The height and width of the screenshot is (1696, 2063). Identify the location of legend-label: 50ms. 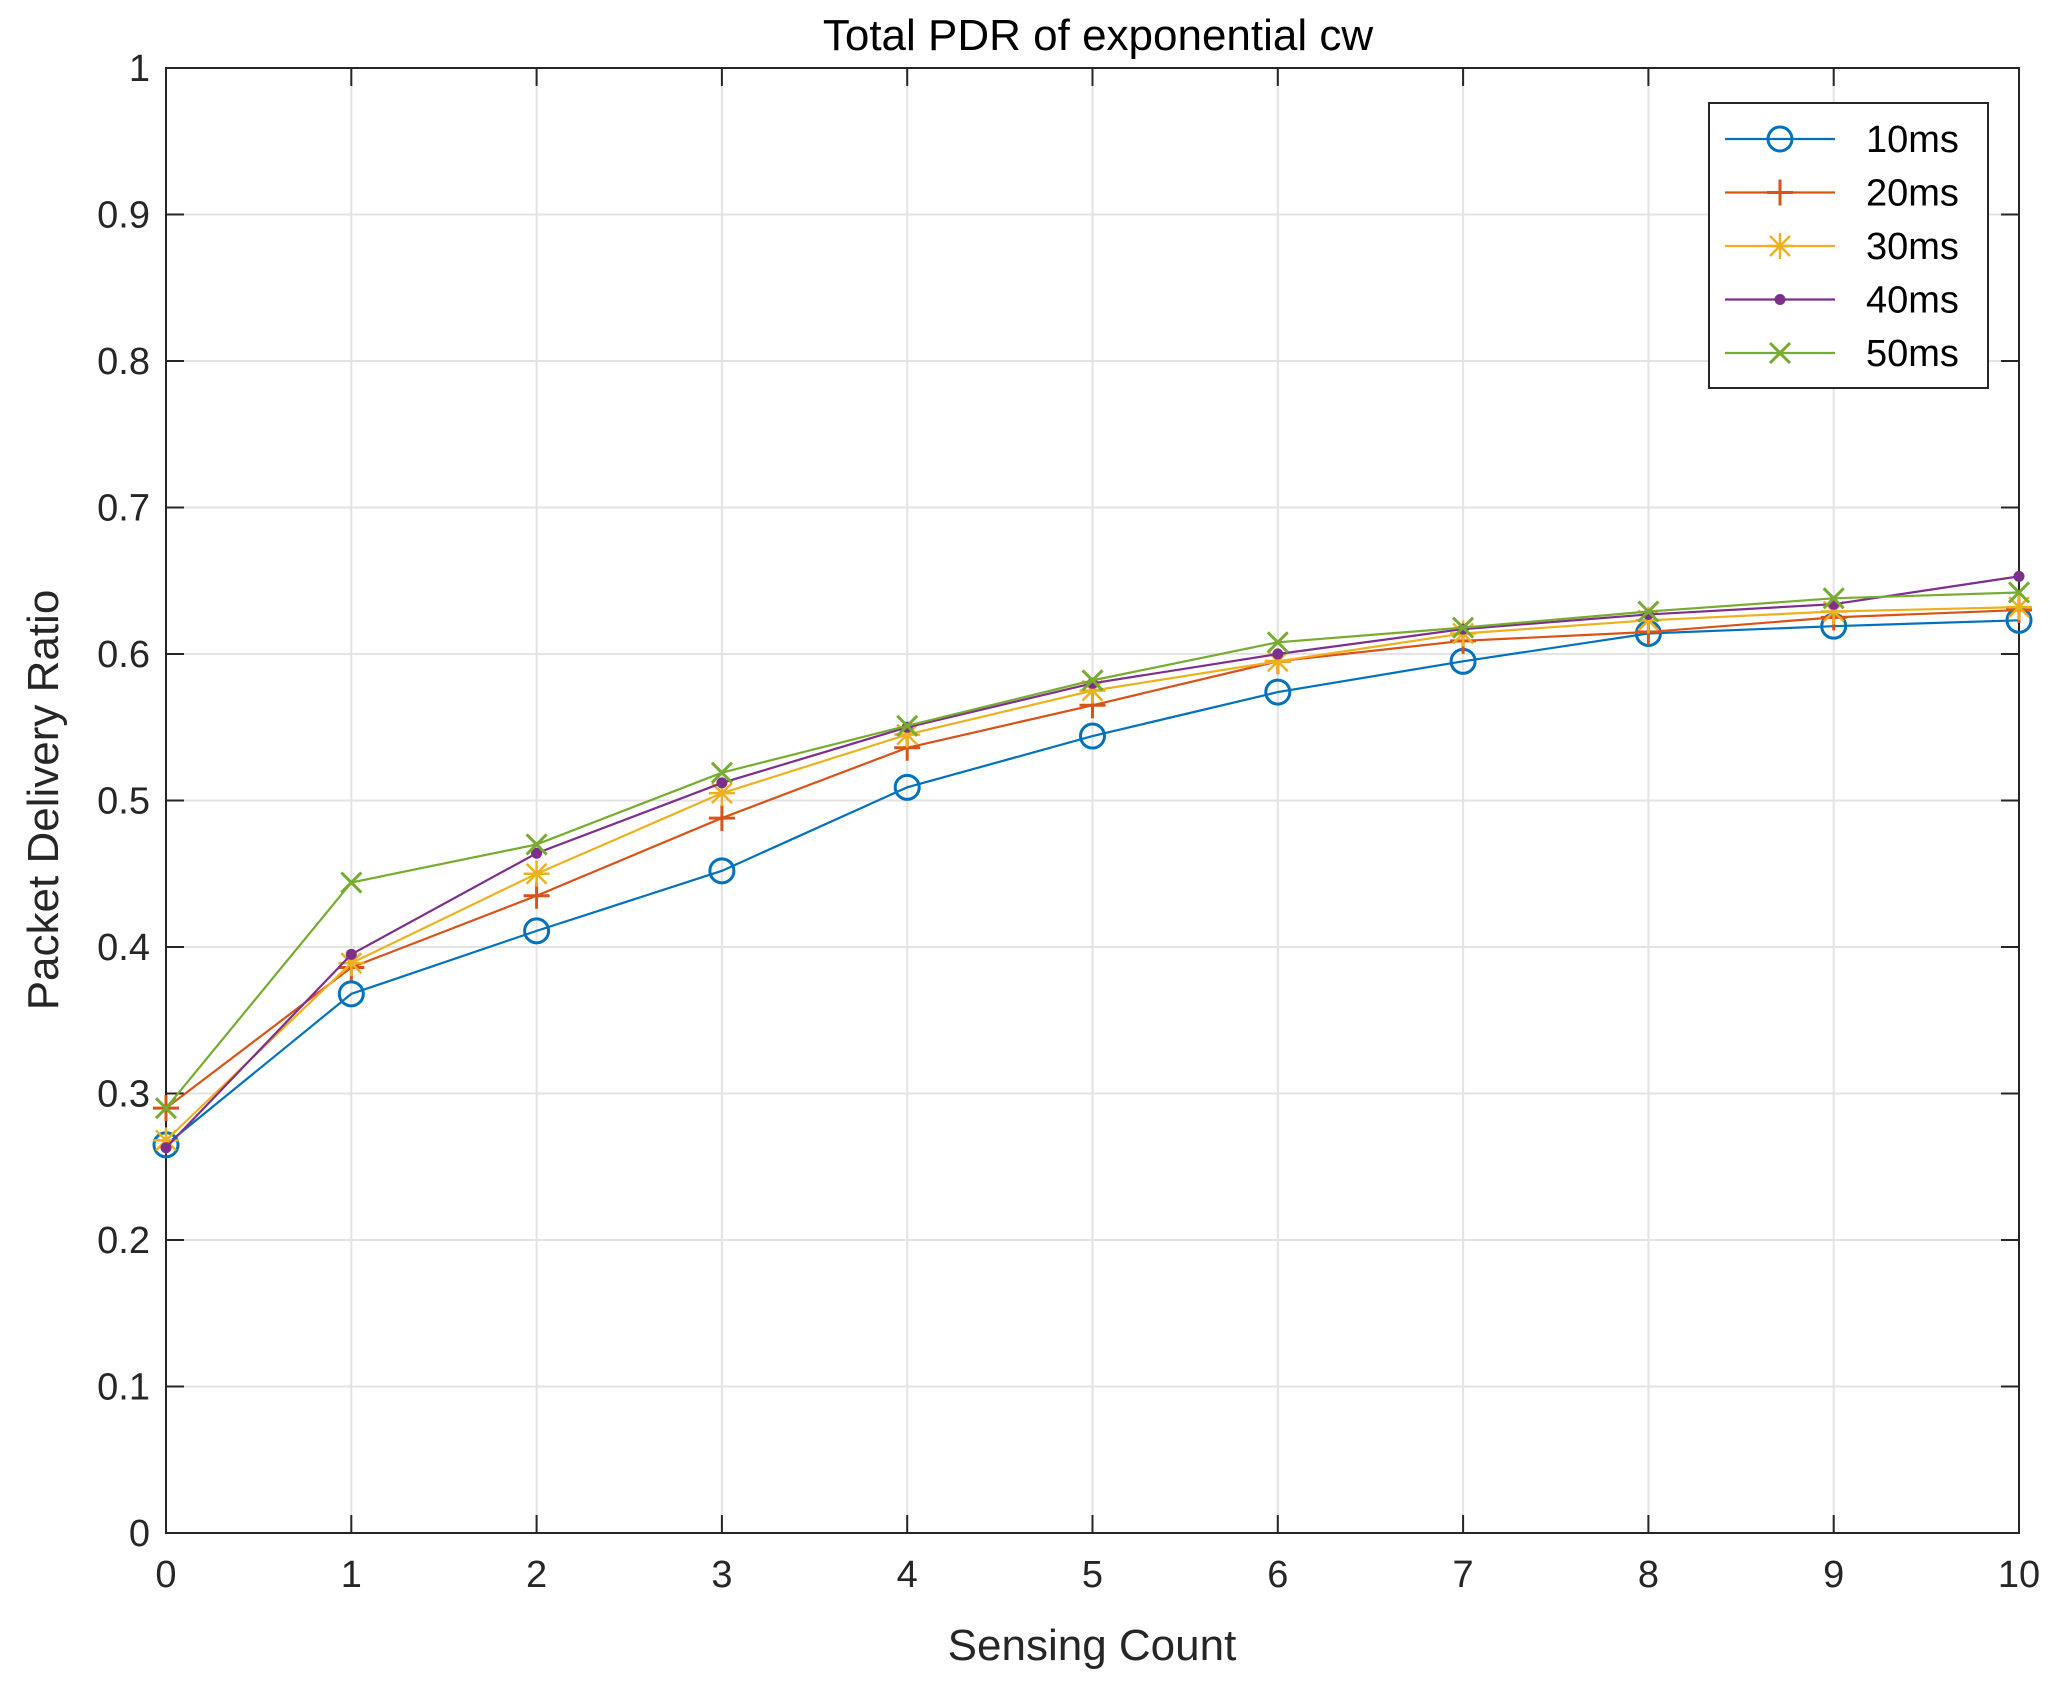
(1912, 354).